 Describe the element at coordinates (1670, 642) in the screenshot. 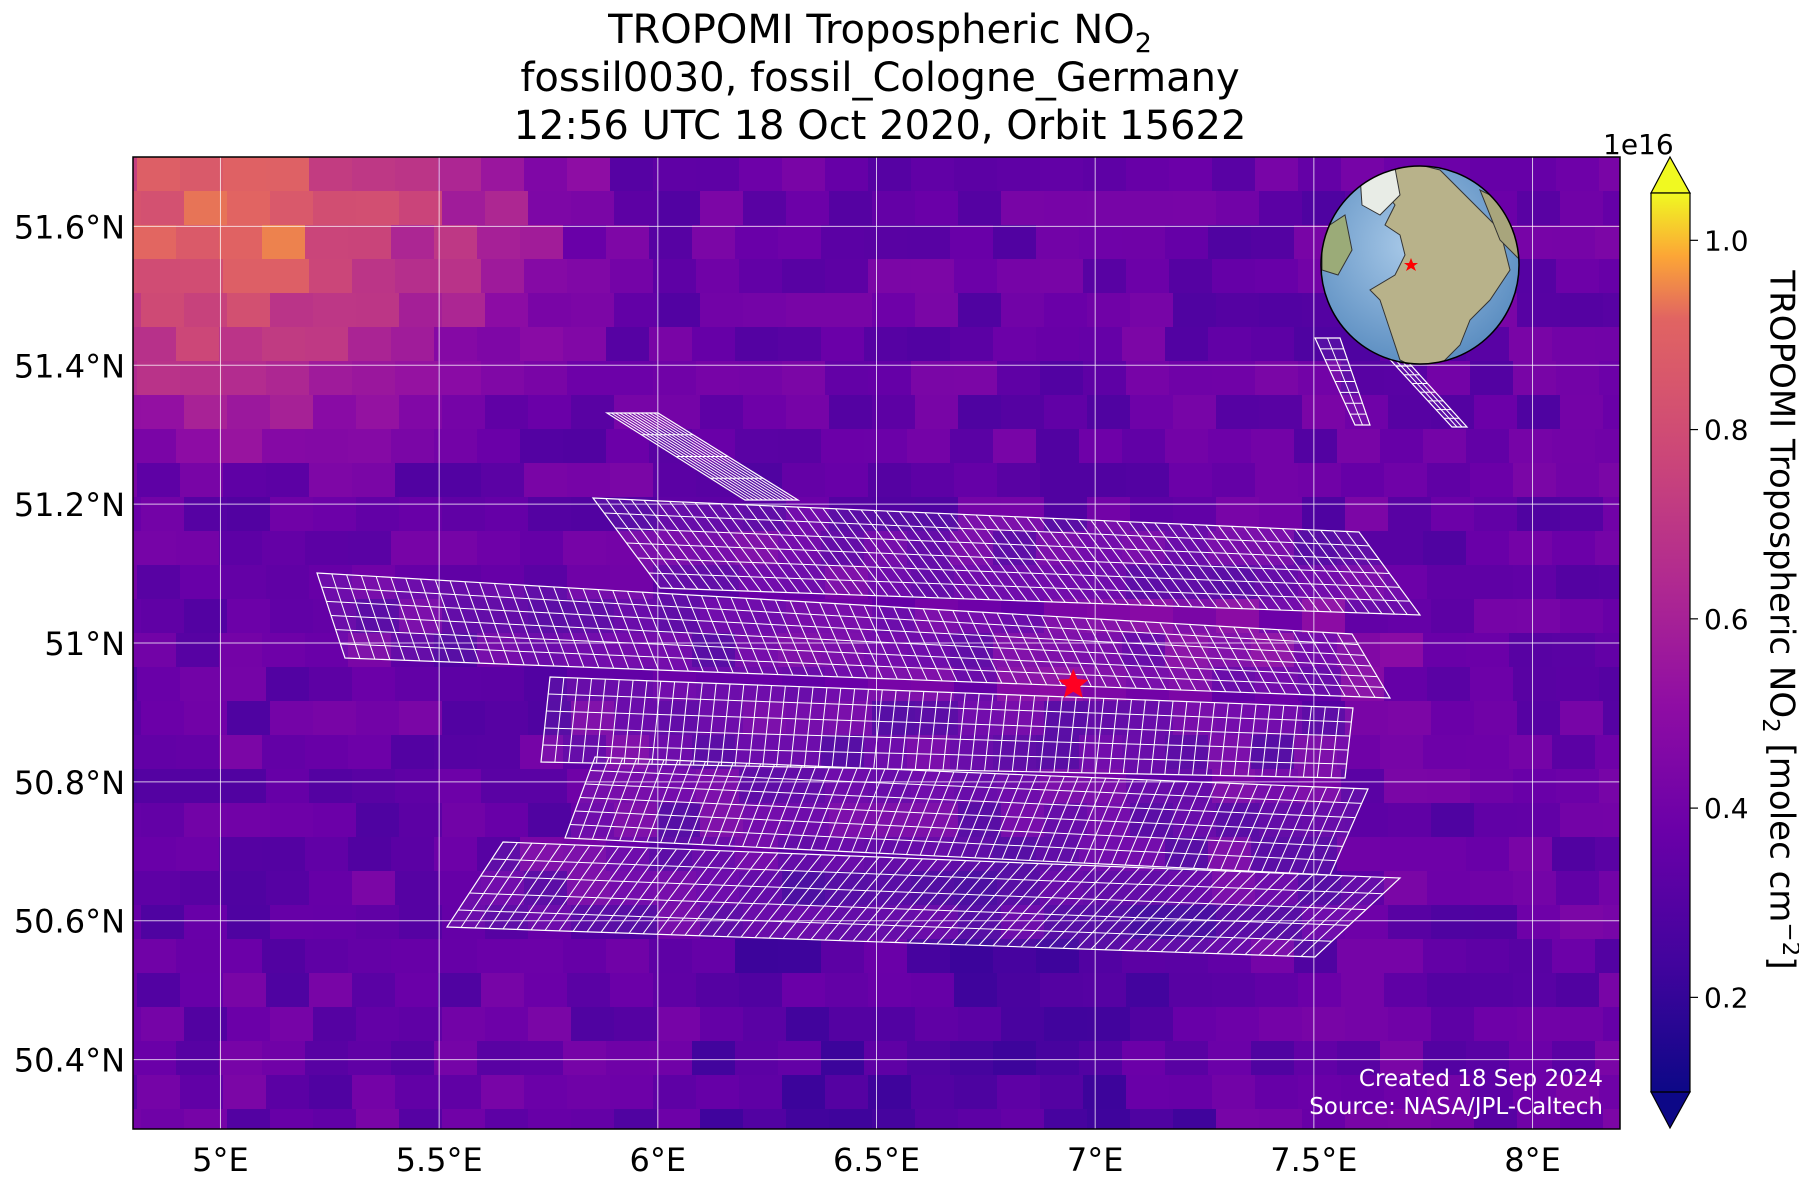

I see `colorbar-frame` at that location.